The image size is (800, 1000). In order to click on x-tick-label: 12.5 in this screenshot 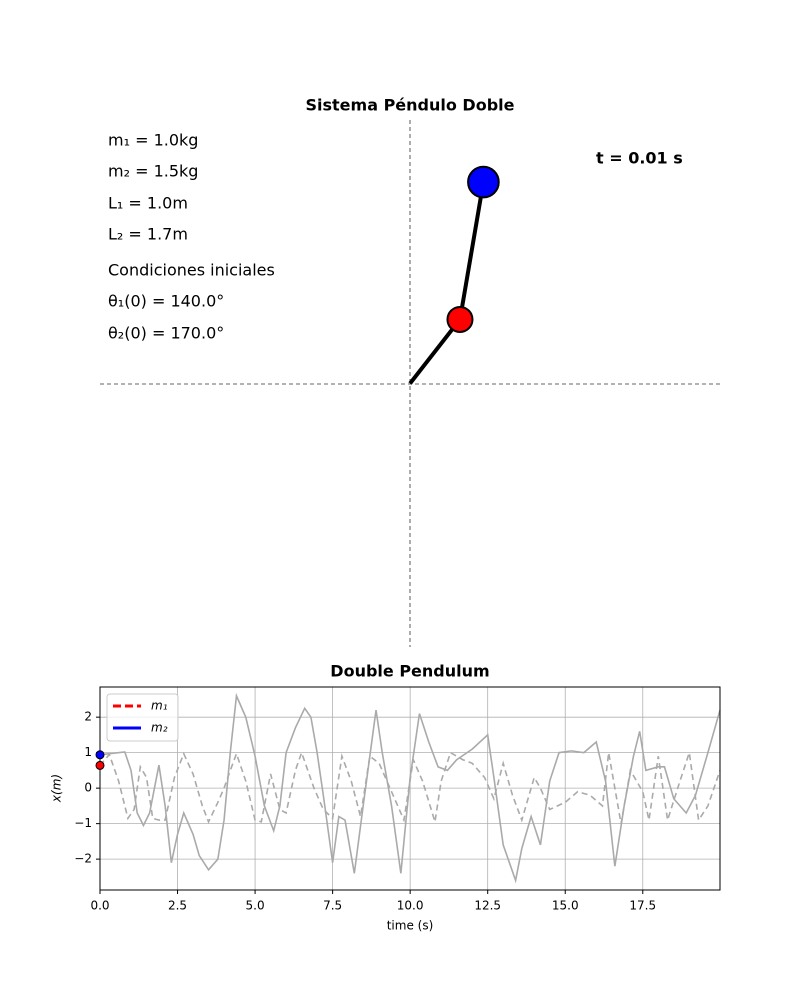, I will do `click(487, 906)`.